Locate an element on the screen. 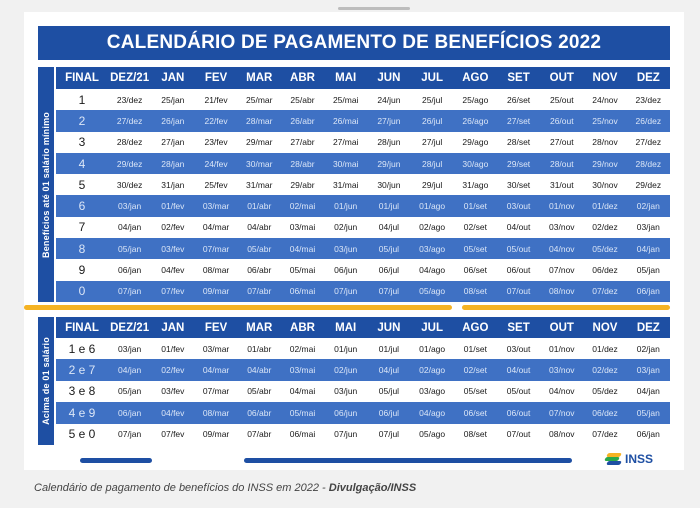 The height and width of the screenshot is (508, 700). section1-date-cell: 05/jul is located at coordinates (389, 249).